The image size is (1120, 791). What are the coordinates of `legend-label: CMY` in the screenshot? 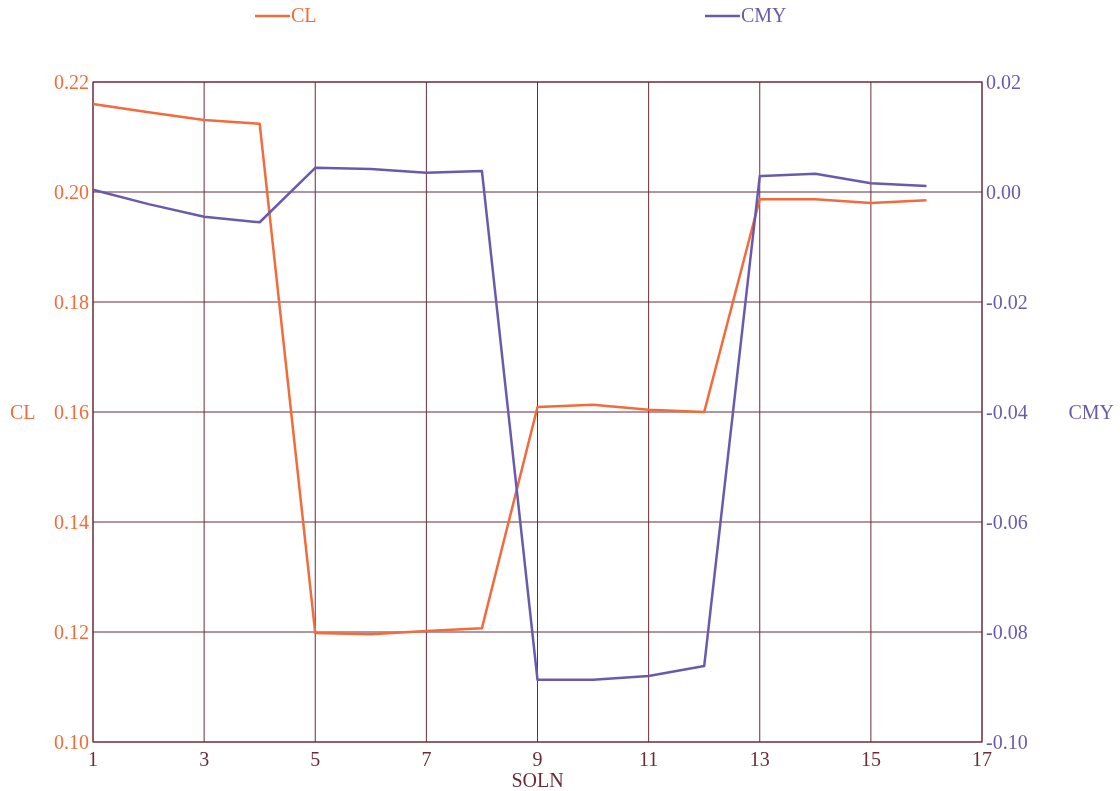 It's located at (764, 15).